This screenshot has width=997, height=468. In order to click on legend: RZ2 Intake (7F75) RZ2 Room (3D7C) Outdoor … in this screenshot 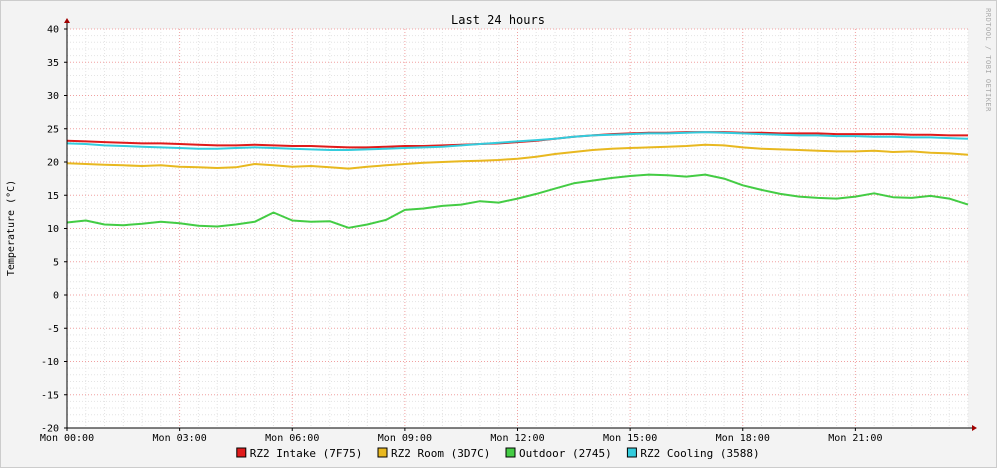, I will do `click(498, 453)`.